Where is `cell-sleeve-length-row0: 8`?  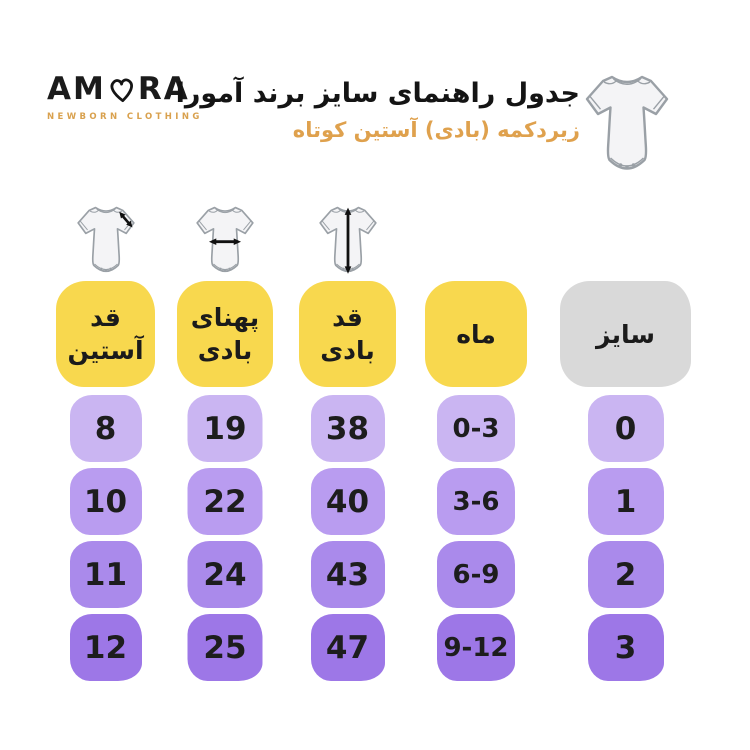 cell-sleeve-length-row0: 8 is located at coordinates (105, 428).